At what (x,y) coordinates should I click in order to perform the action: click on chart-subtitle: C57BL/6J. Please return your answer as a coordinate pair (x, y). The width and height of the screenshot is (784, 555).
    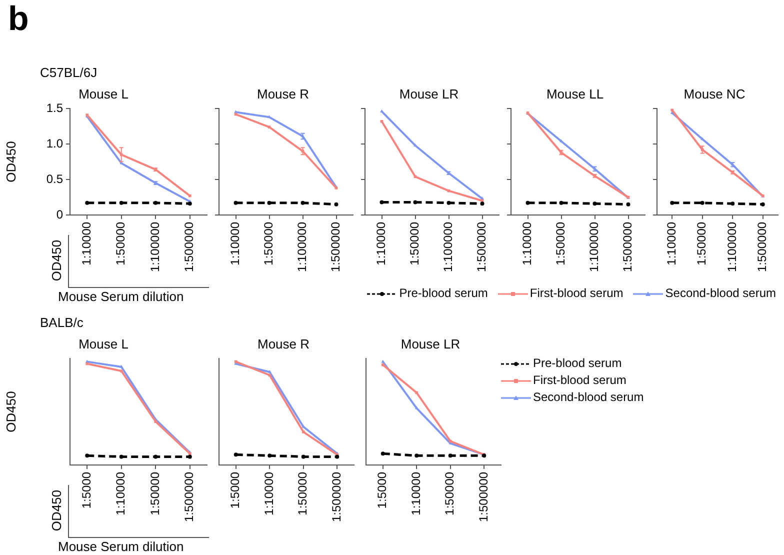
    Looking at the image, I should click on (69, 72).